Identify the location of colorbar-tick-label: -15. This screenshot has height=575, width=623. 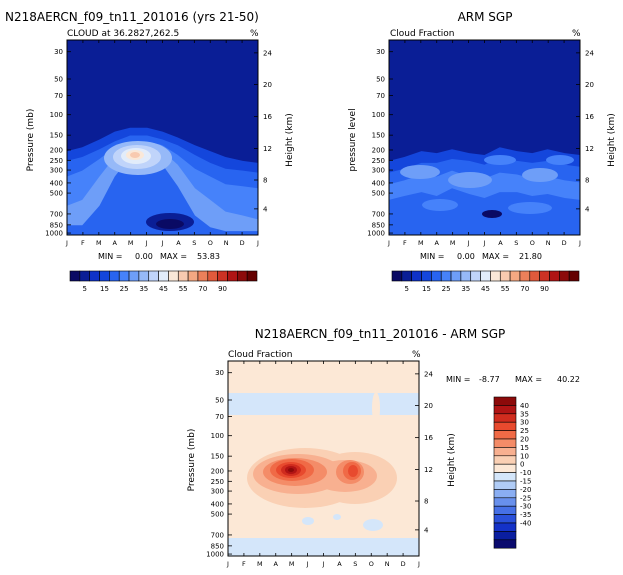
(525, 482).